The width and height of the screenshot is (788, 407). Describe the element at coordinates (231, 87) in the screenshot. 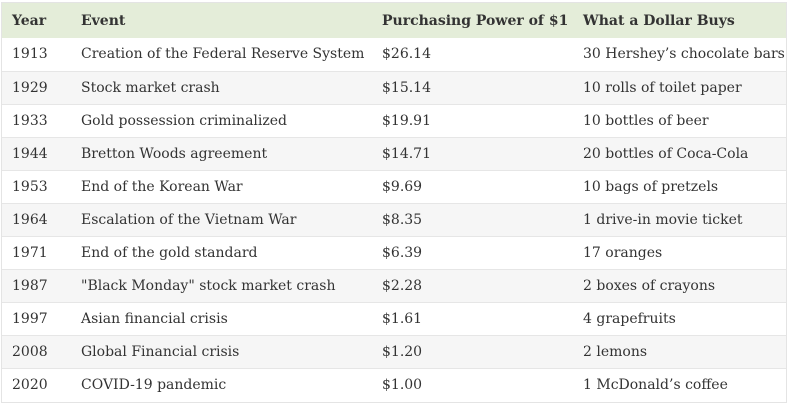

I see `cell-event: Stock market crash` at that location.